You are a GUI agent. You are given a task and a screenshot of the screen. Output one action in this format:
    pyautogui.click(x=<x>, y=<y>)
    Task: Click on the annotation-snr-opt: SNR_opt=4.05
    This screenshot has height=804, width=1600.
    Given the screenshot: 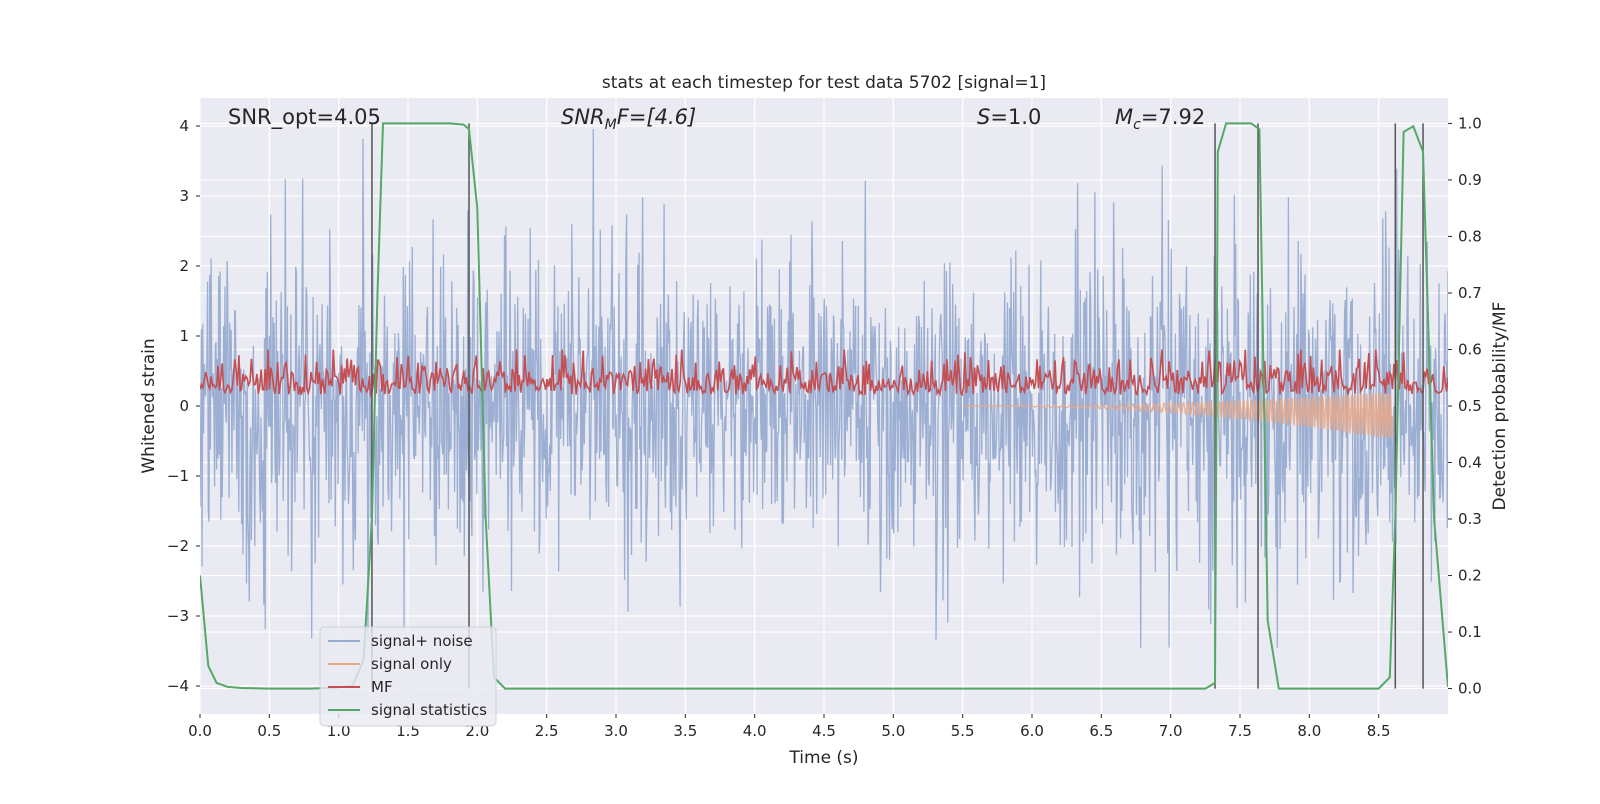 What is the action you would take?
    pyautogui.click(x=304, y=117)
    